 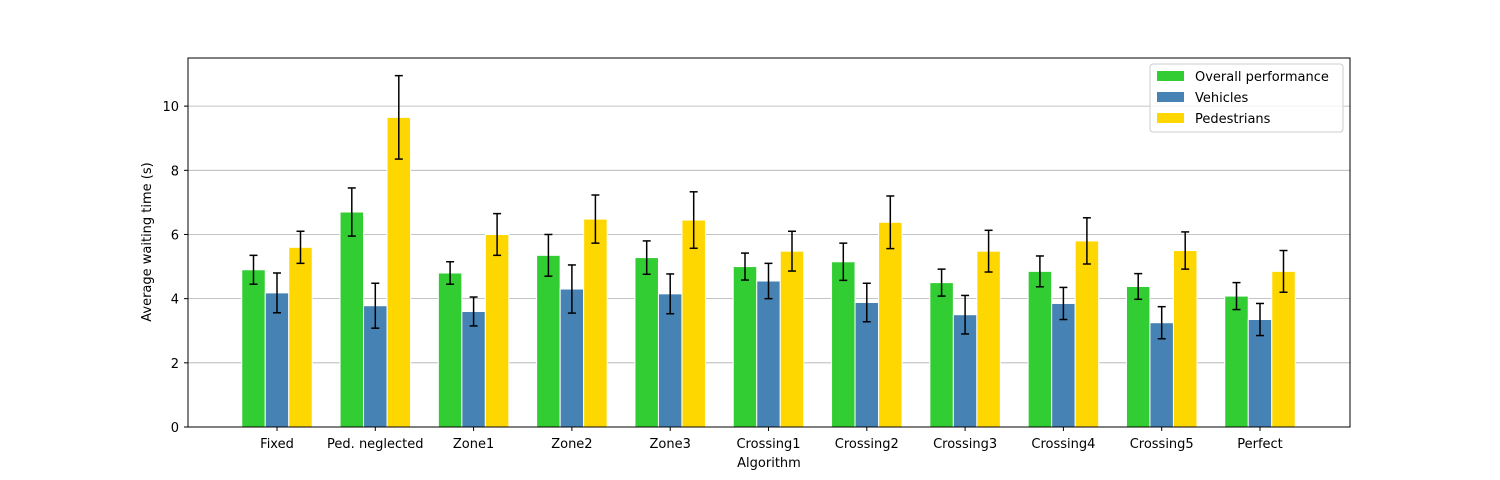 What do you see at coordinates (175, 428) in the screenshot?
I see `y-tick-label: 0` at bounding box center [175, 428].